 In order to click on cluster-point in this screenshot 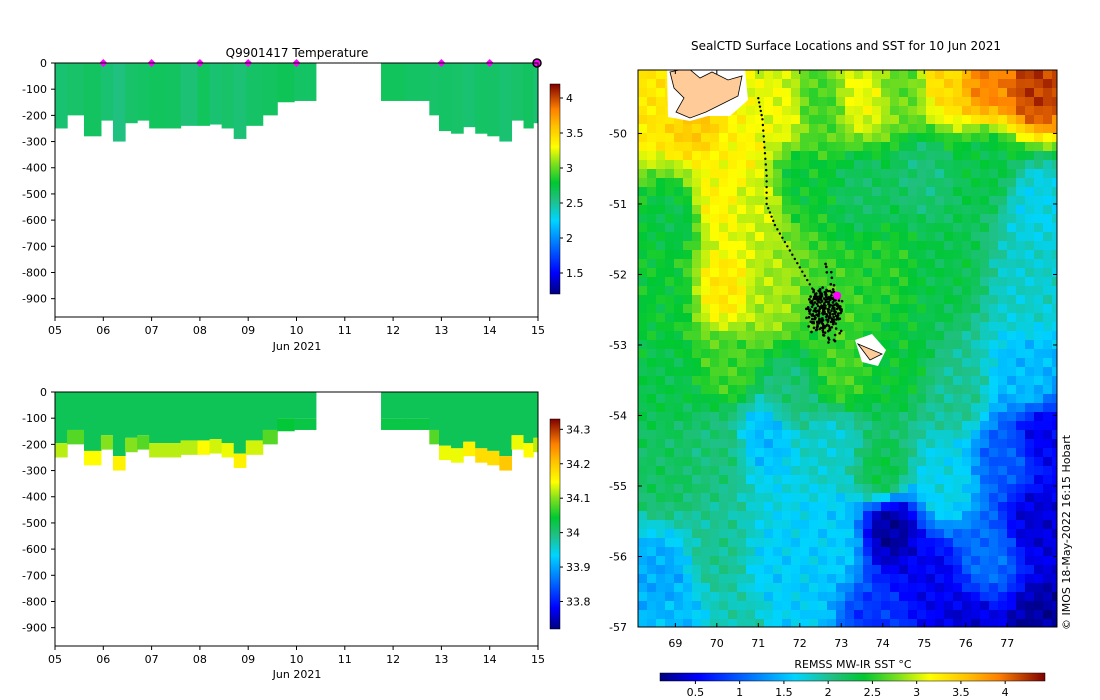, I will do `click(837, 317)`.